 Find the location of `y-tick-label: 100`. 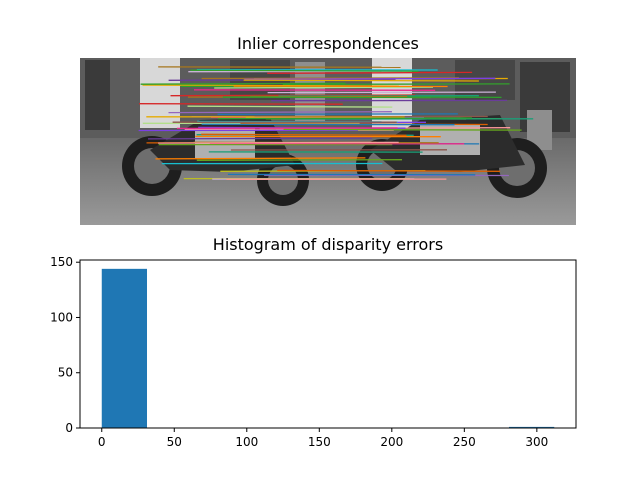

y-tick-label: 100 is located at coordinates (61, 317).